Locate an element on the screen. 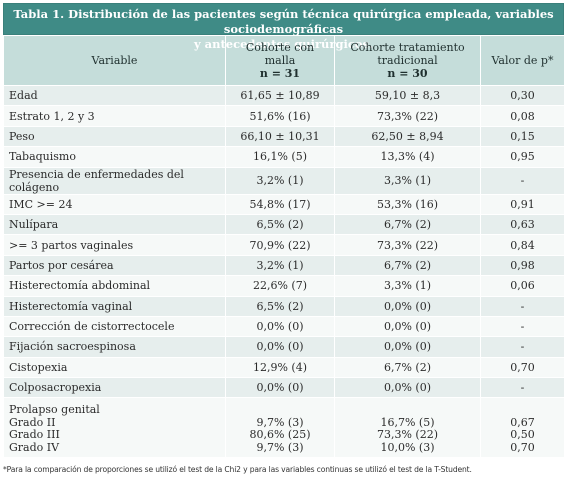 This screenshot has height=484, width=567. cell-variable: >= 3 partos vaginales is located at coordinates (114, 245).